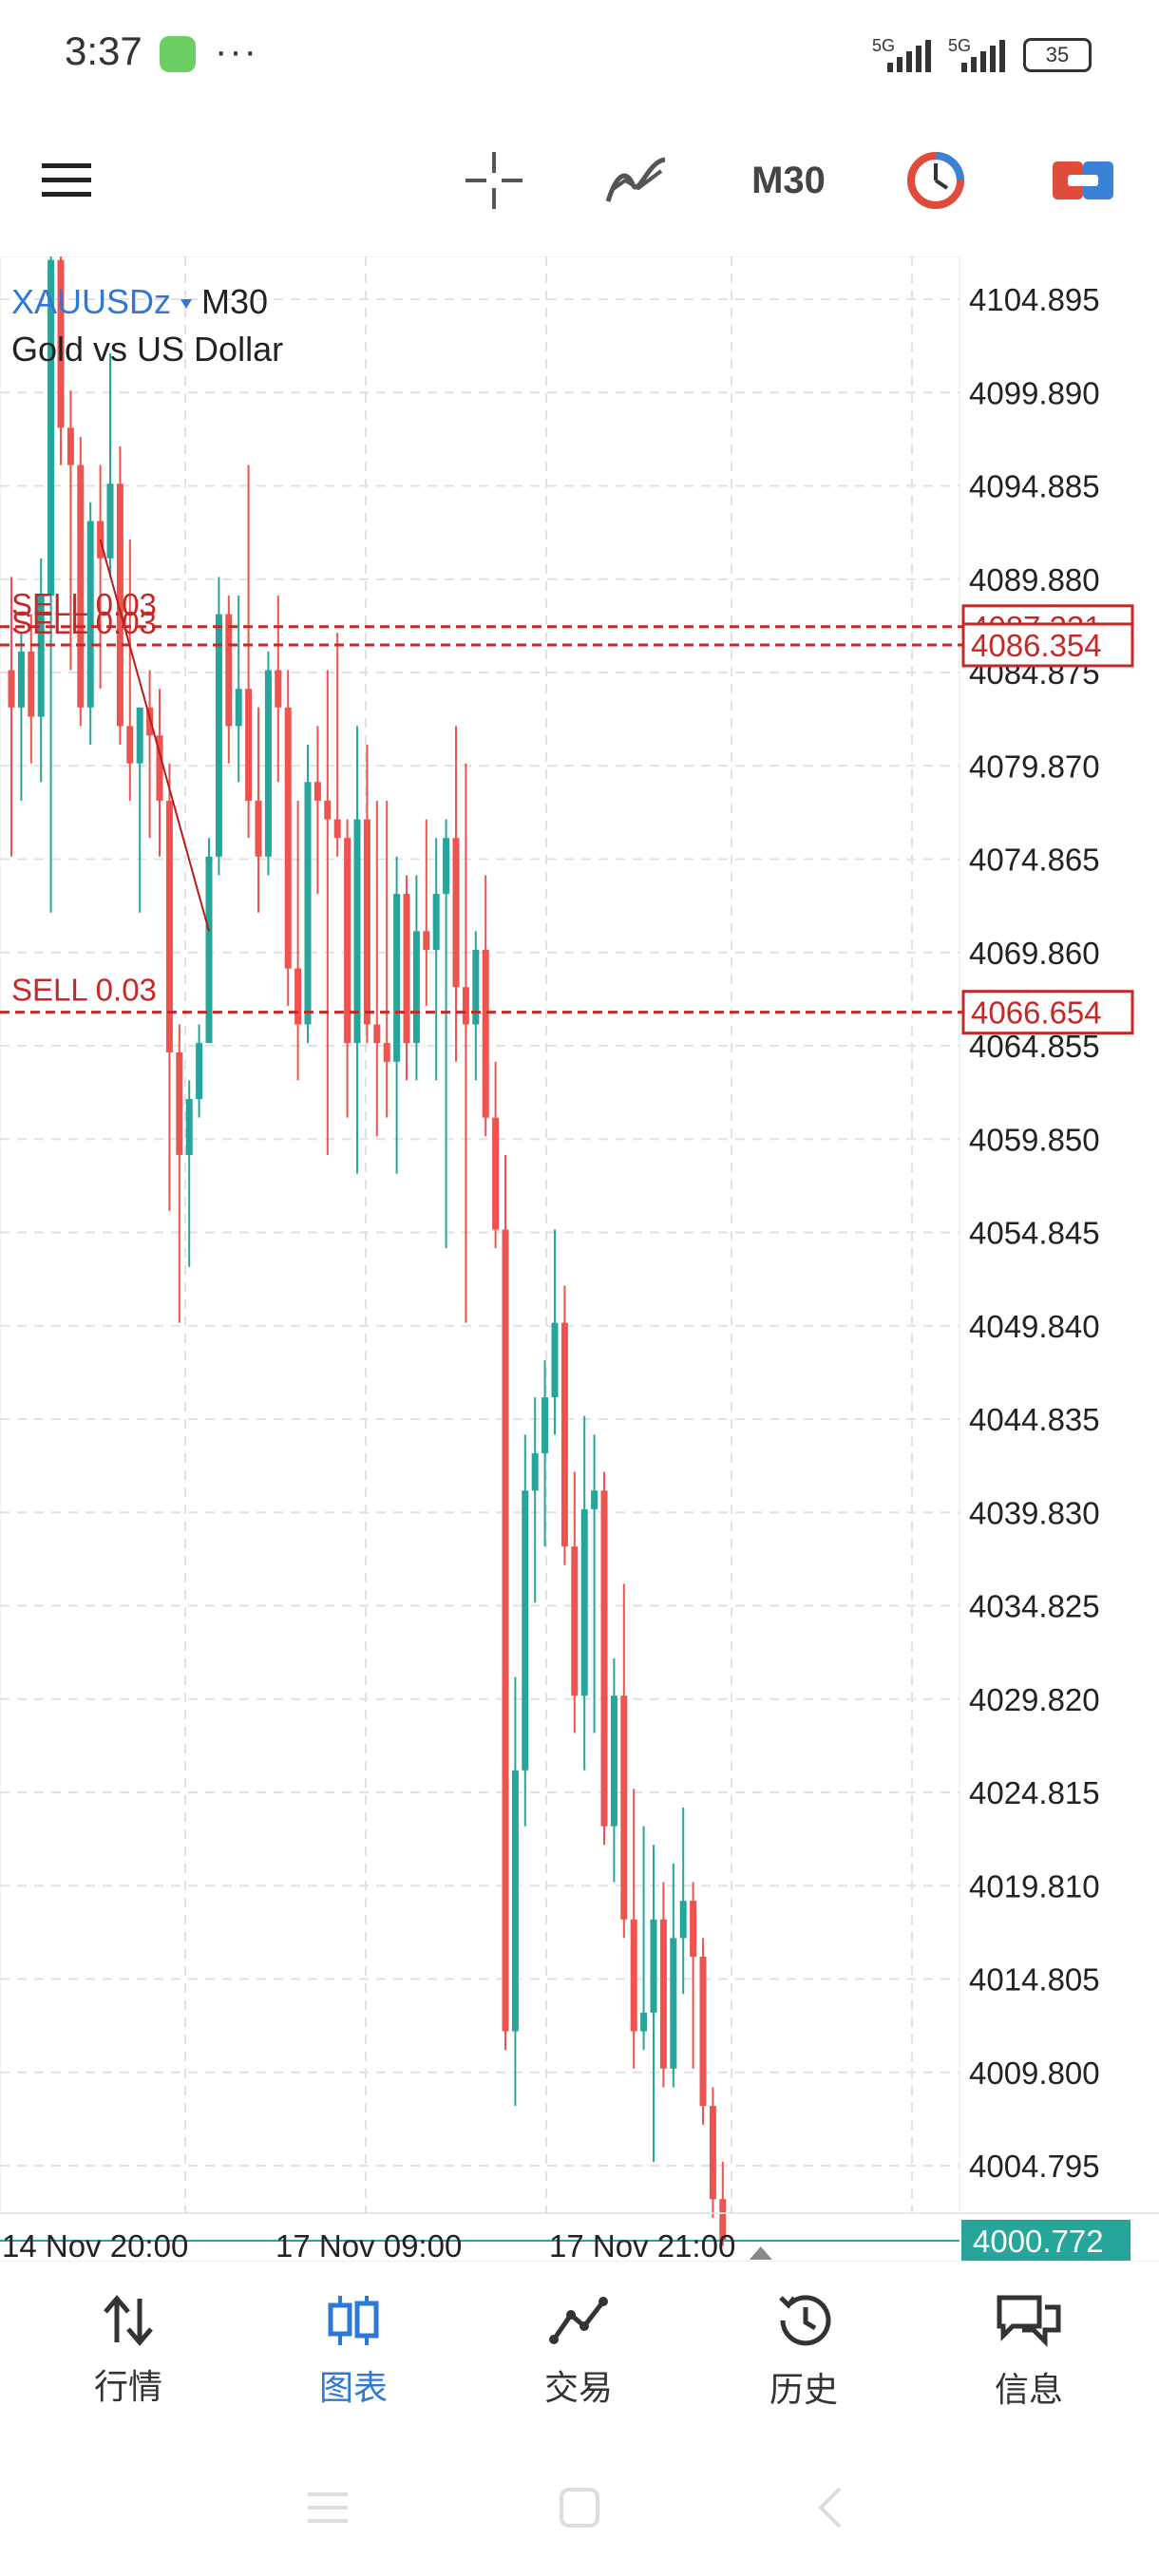 This screenshot has width=1159, height=2576. I want to click on home-icon, so click(579, 2508).